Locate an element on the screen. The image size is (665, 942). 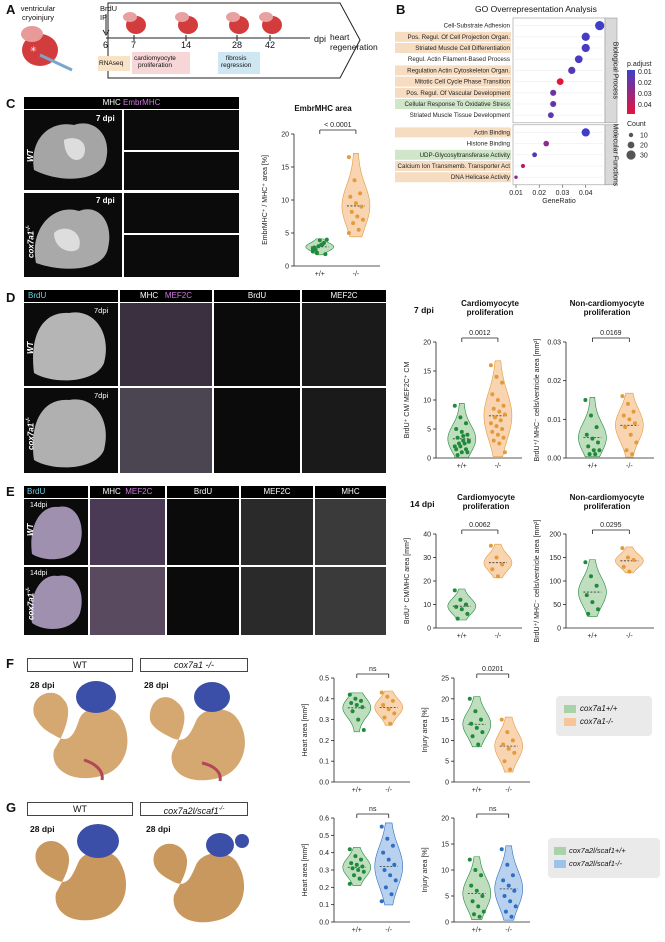
y-tick-label: 0.01 is located at coordinates (554, 420).